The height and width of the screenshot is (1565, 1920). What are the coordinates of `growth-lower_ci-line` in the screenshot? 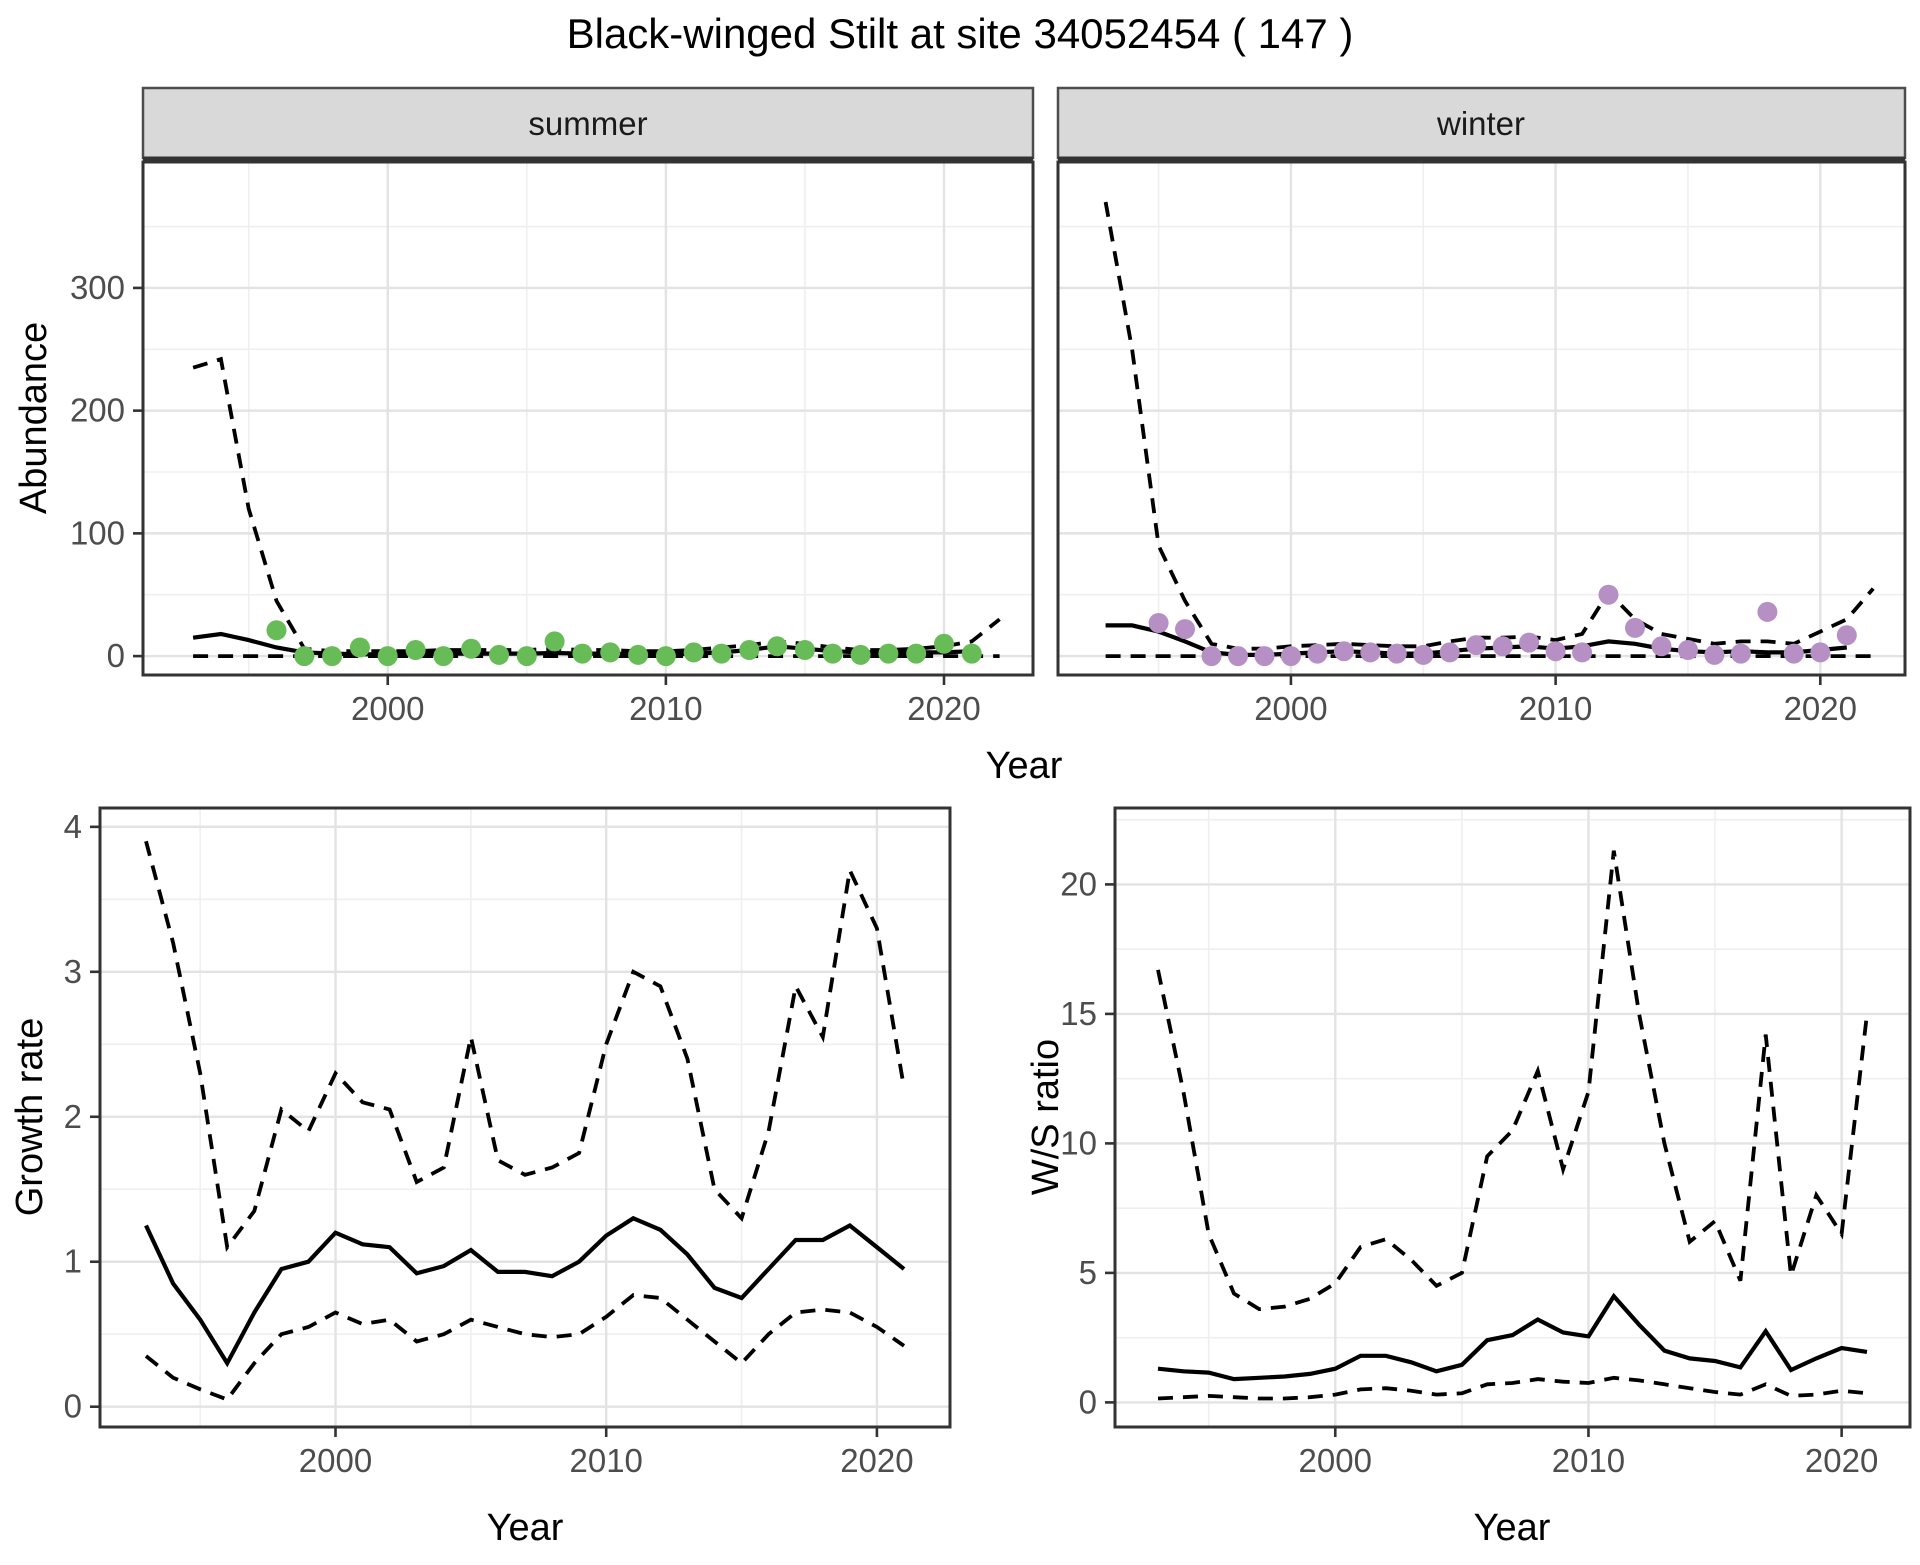 It's located at (525, 1347).